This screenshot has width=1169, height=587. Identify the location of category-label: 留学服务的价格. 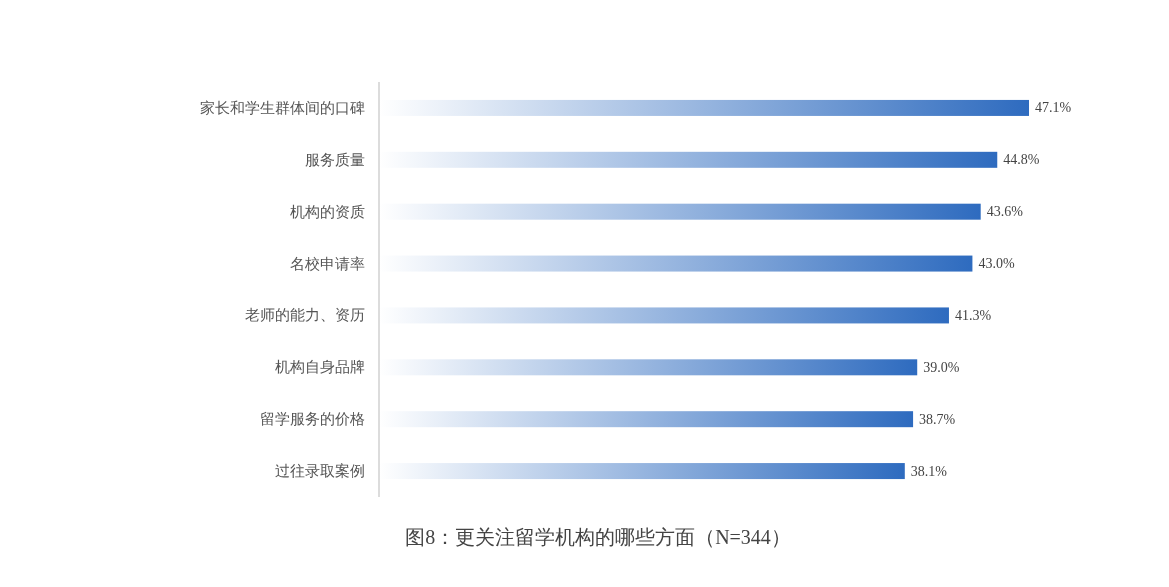
(312, 419).